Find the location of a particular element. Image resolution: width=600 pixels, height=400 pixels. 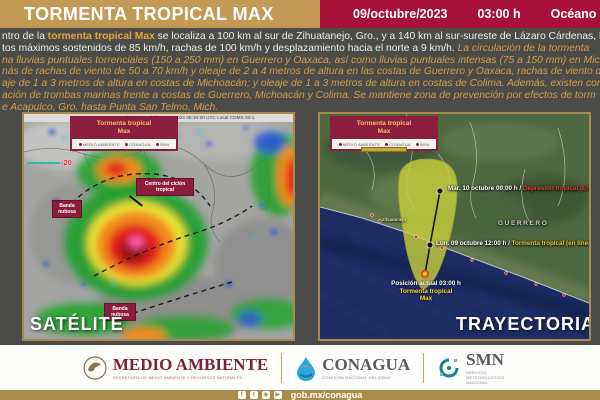

coastline is located at coordinates (454, 255).